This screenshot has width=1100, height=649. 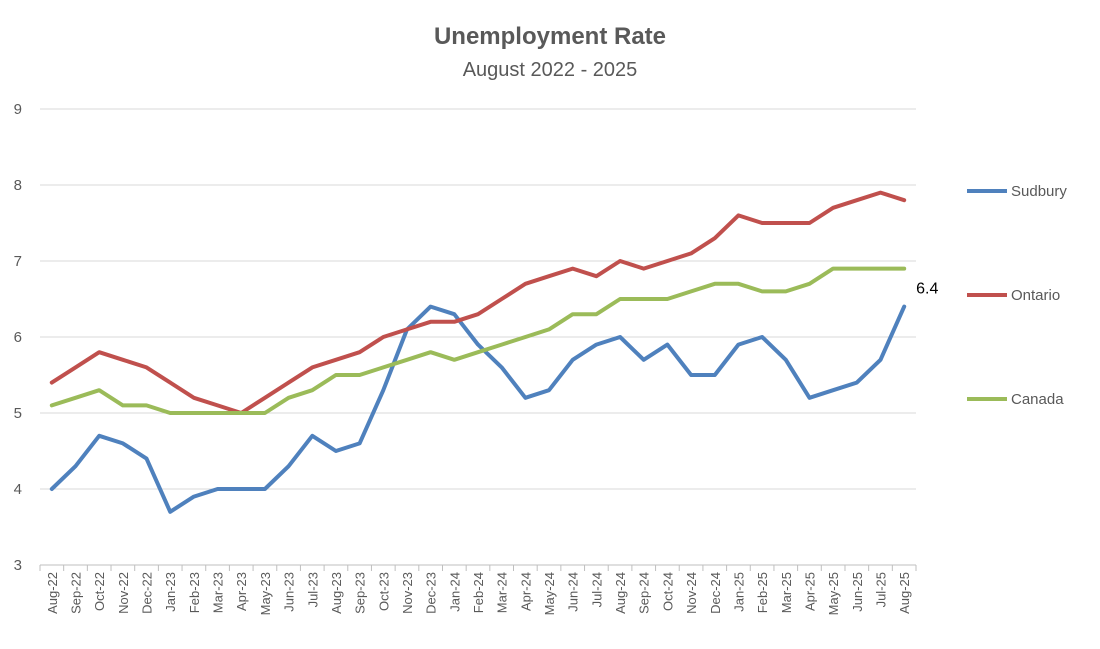 I want to click on legend-label-ontario: Ontario, so click(x=1035, y=295).